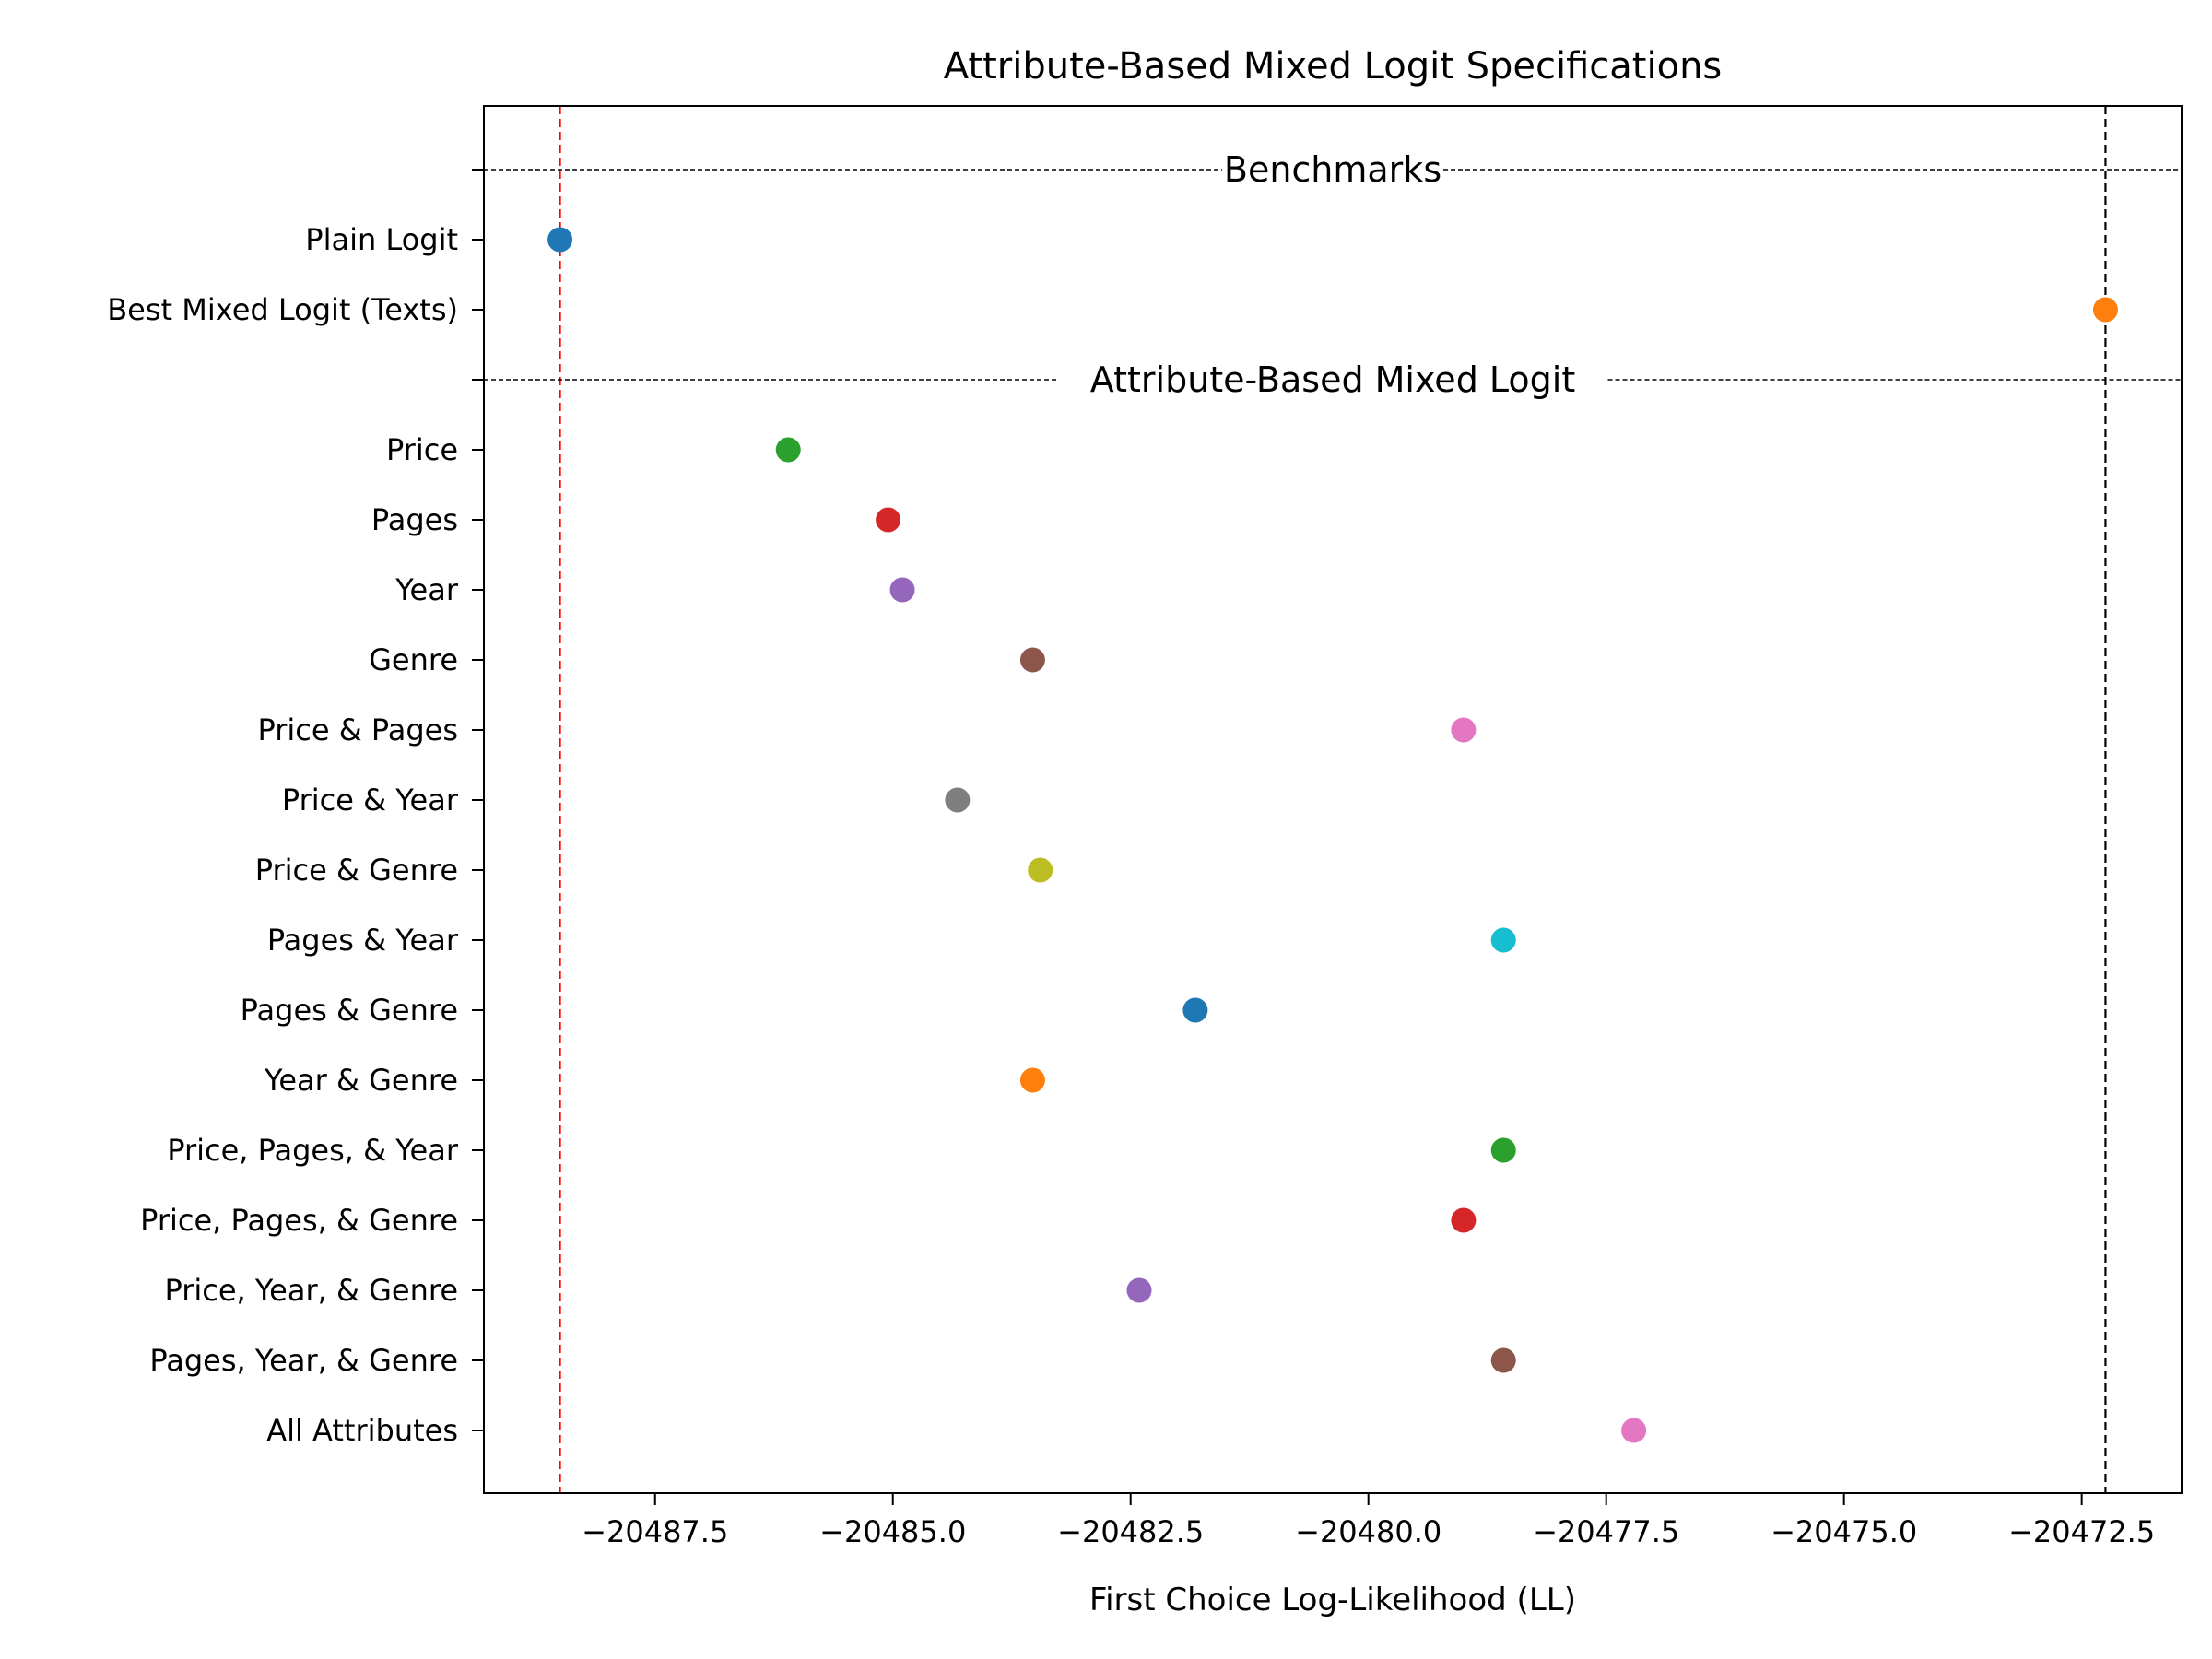  I want to click on y-tick-label: Price, Pages, & Year, so click(313, 1150).